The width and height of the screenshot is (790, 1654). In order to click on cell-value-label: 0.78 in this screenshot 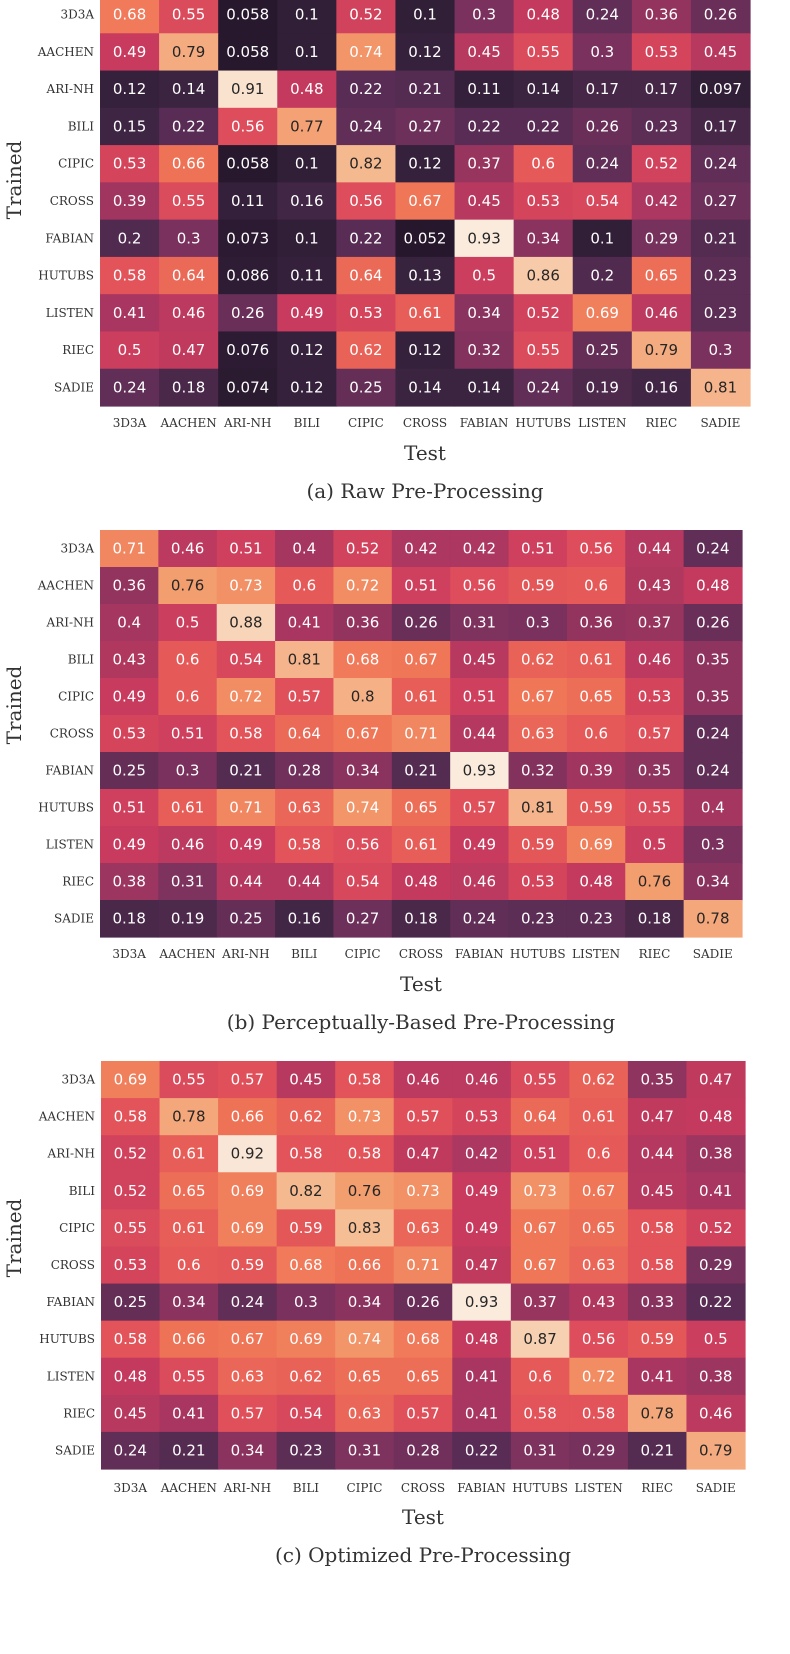, I will do `click(656, 1413)`.